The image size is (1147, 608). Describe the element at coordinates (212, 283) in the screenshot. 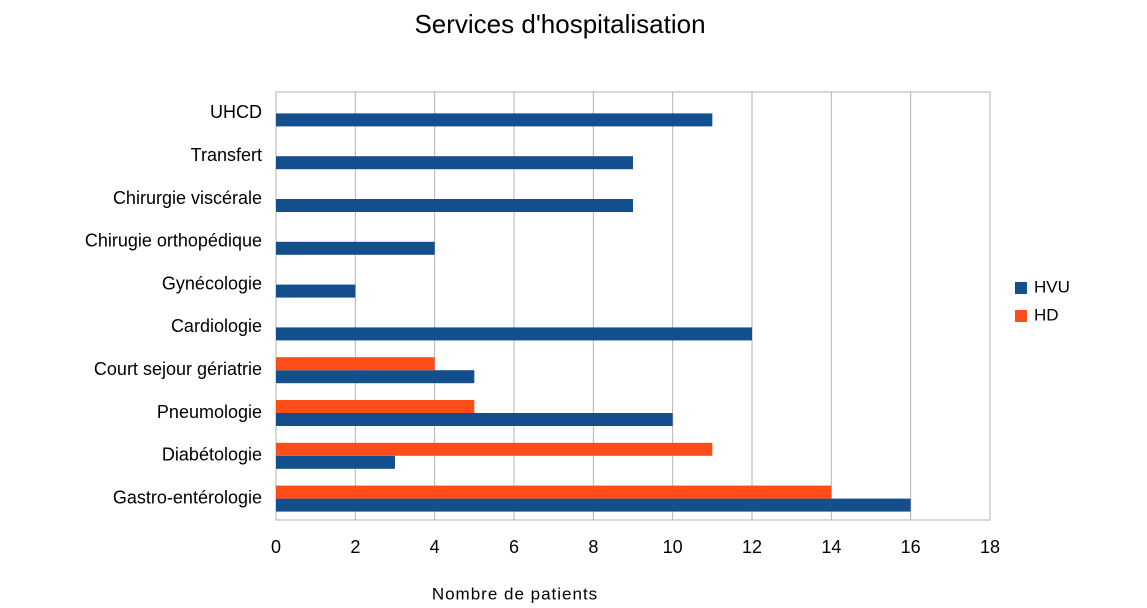

I see `y-tick-label: Gynécologie` at that location.